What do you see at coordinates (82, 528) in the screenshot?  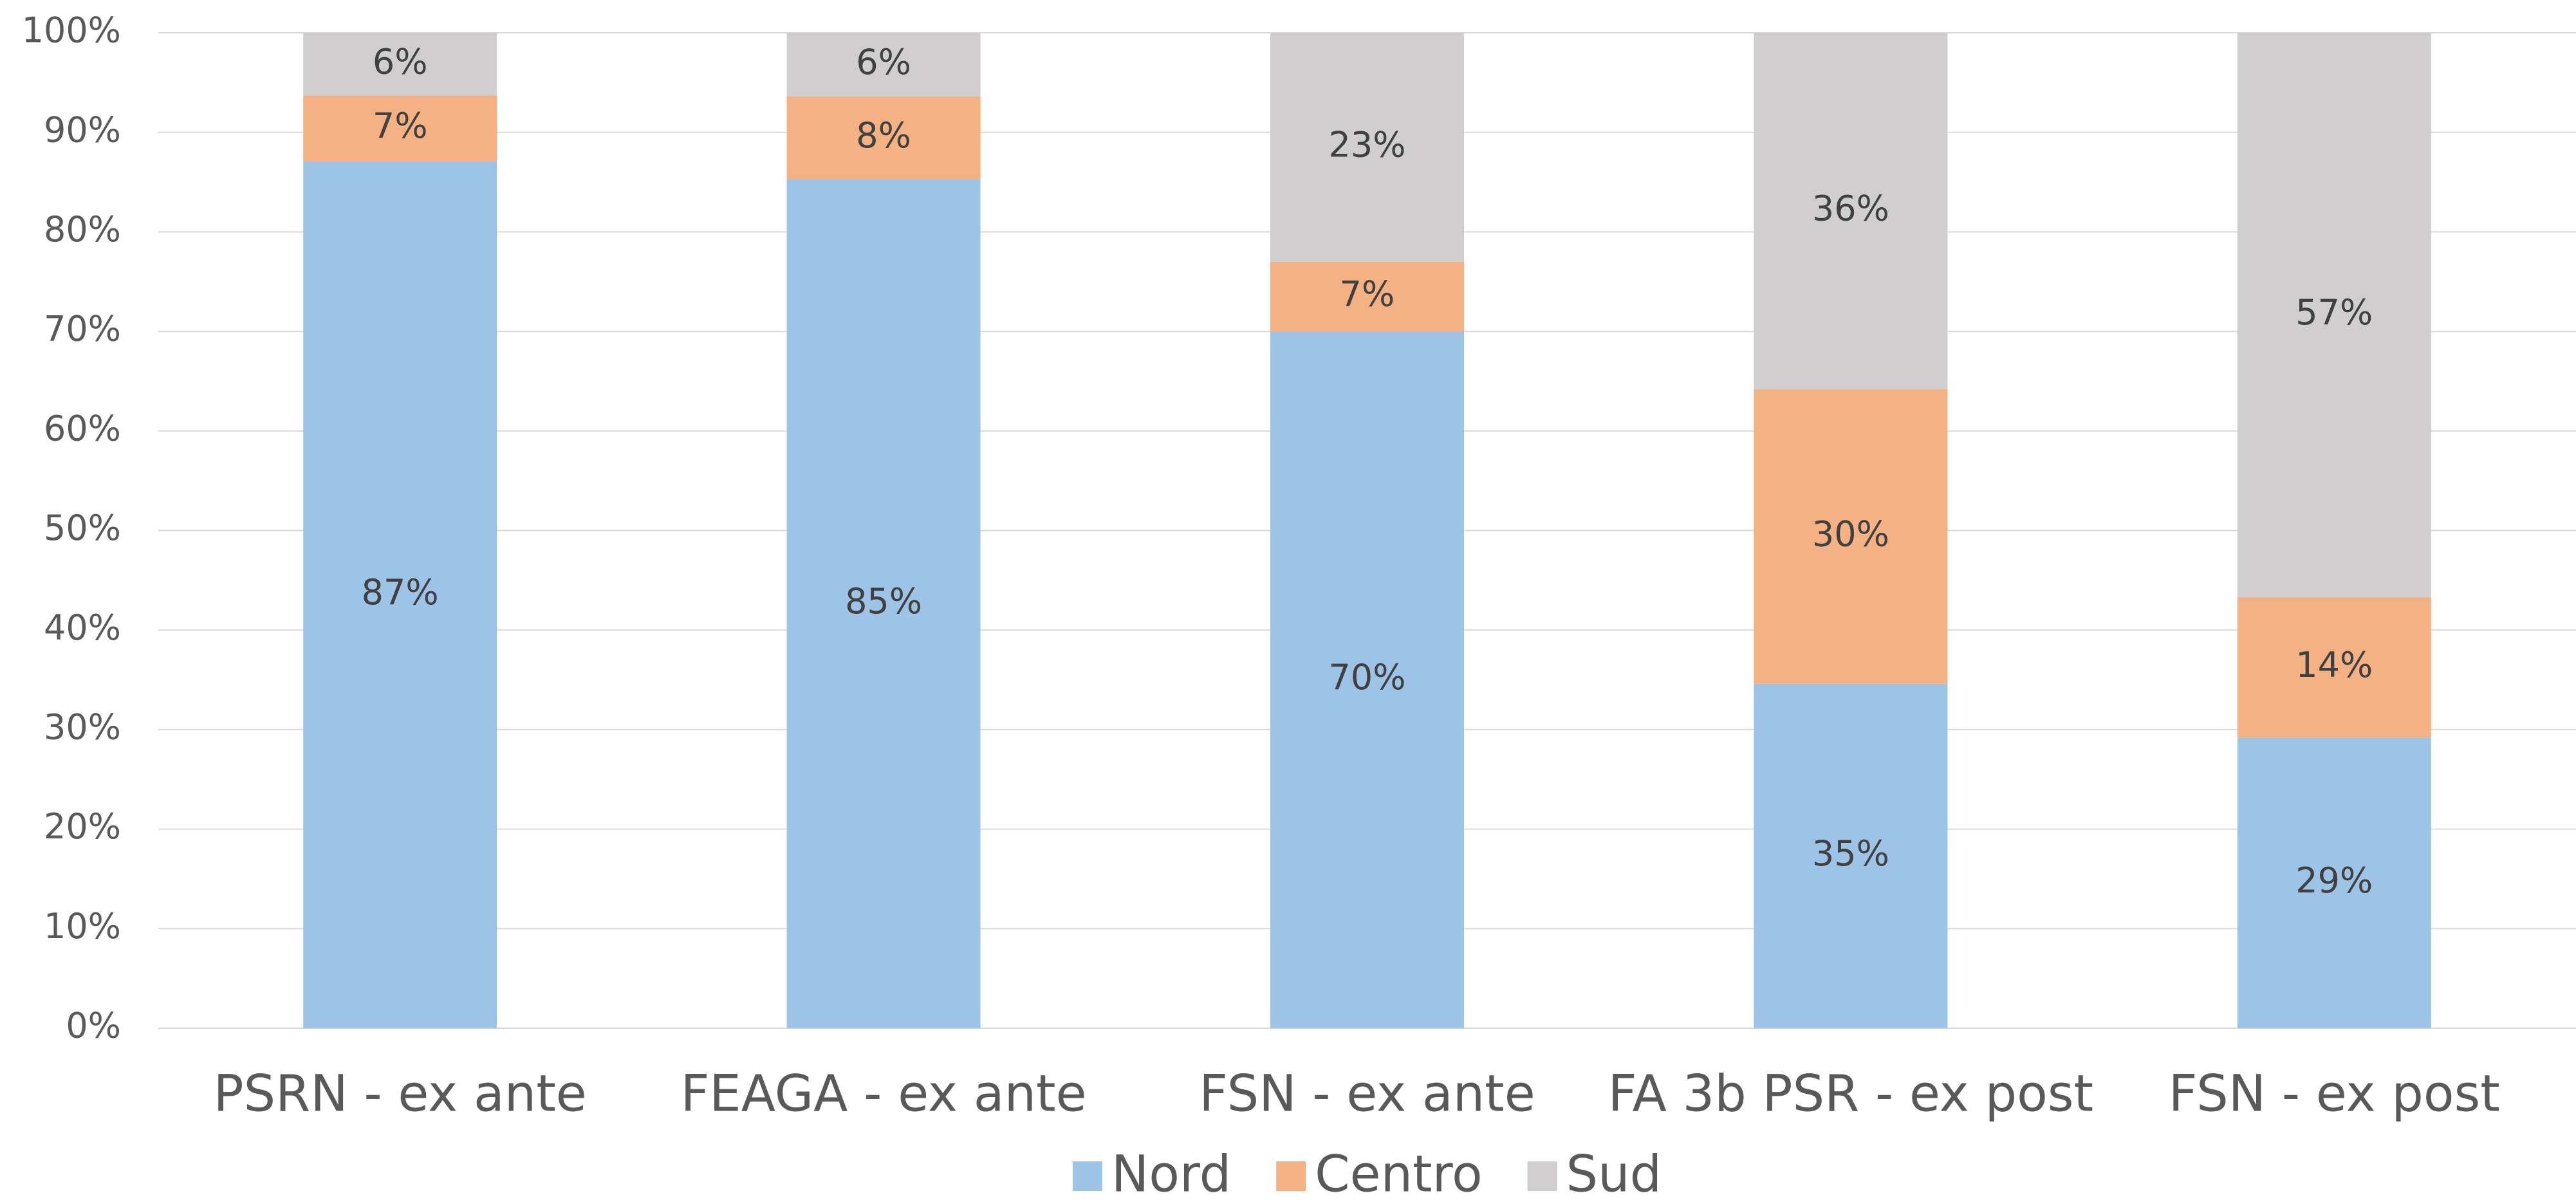 I see `y-tick-label: 50%` at bounding box center [82, 528].